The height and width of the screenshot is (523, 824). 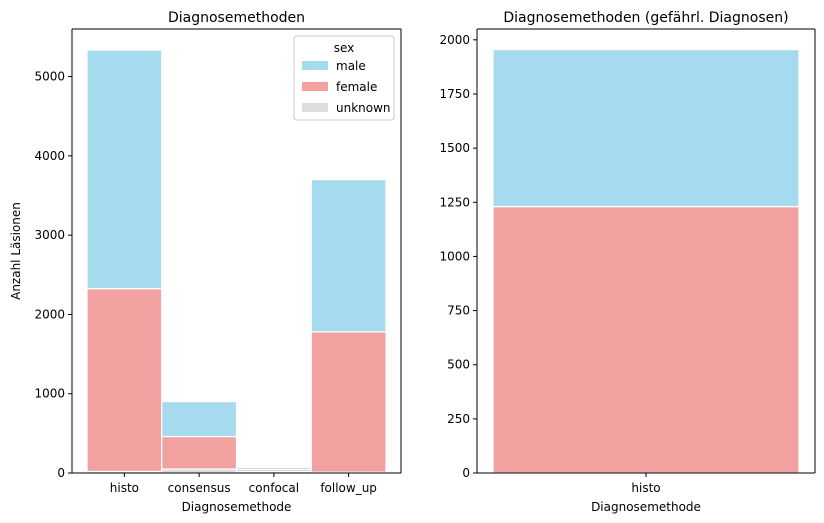 What do you see at coordinates (49, 235) in the screenshot?
I see `y-tick-label: 3000` at bounding box center [49, 235].